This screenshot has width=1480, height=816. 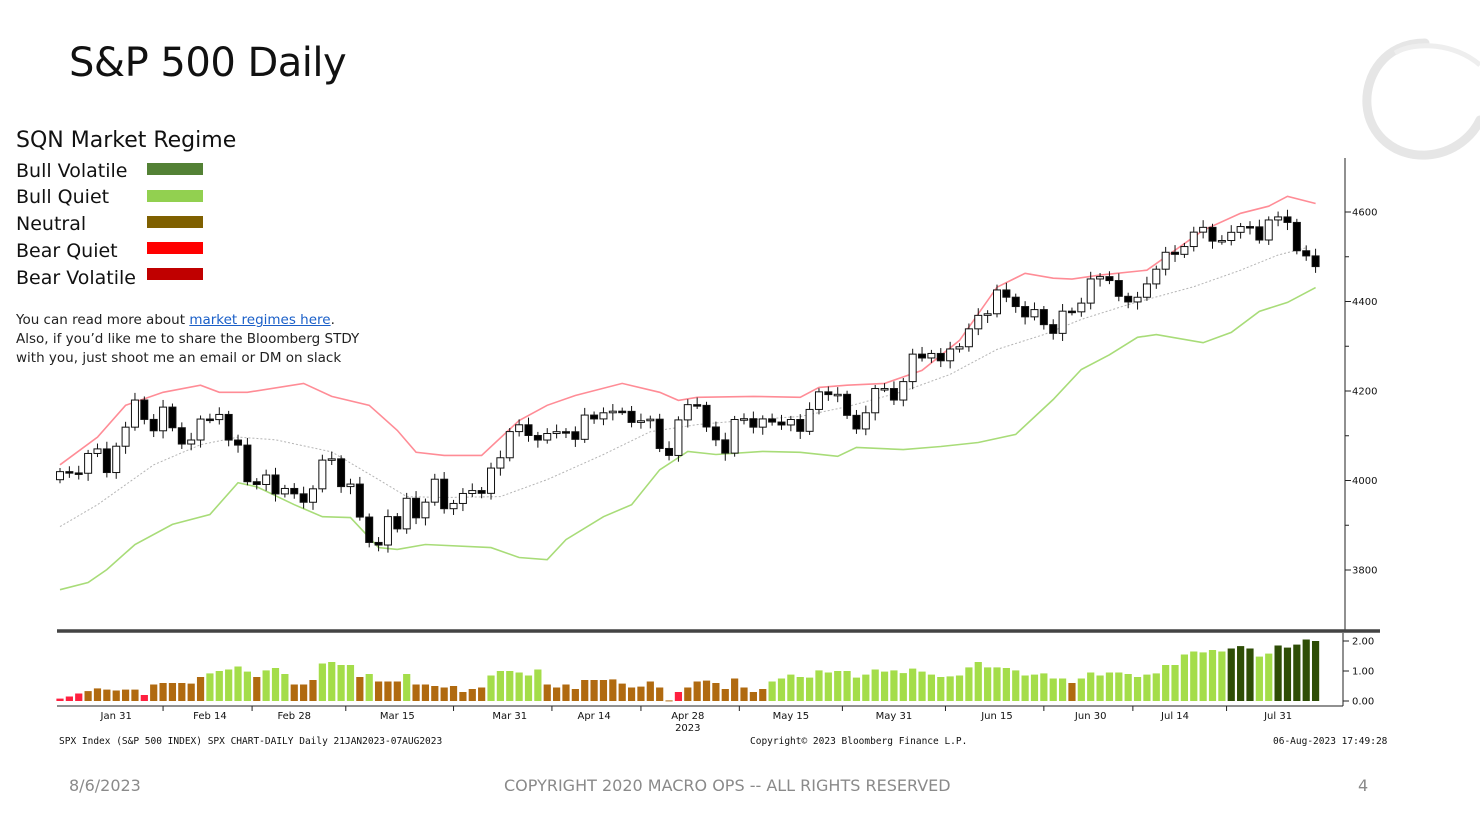 I want to click on bloomberg-timestamp: 06-Aug-2023 17:49:28, so click(x=1330, y=741).